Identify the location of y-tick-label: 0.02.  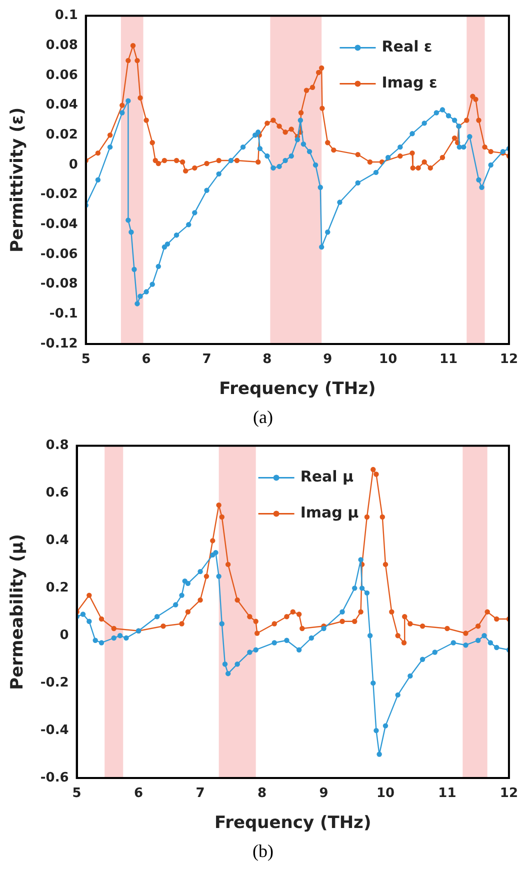
(62, 135).